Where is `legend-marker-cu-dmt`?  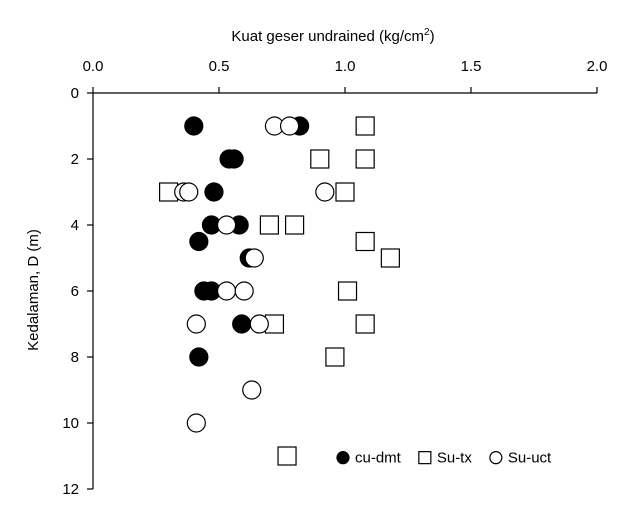 legend-marker-cu-dmt is located at coordinates (343, 458).